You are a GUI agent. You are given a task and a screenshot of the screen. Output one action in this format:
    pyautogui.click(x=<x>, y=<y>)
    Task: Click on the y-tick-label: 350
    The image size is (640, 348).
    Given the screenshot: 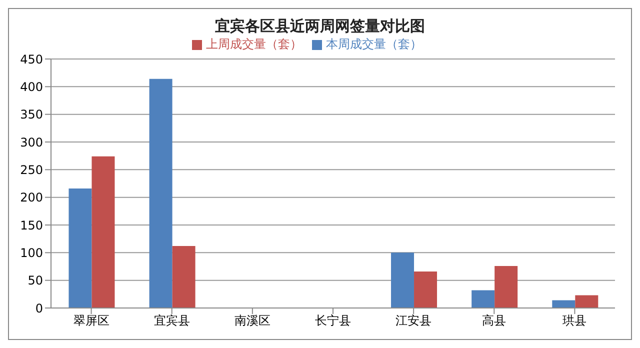 What is the action you would take?
    pyautogui.click(x=31, y=115)
    